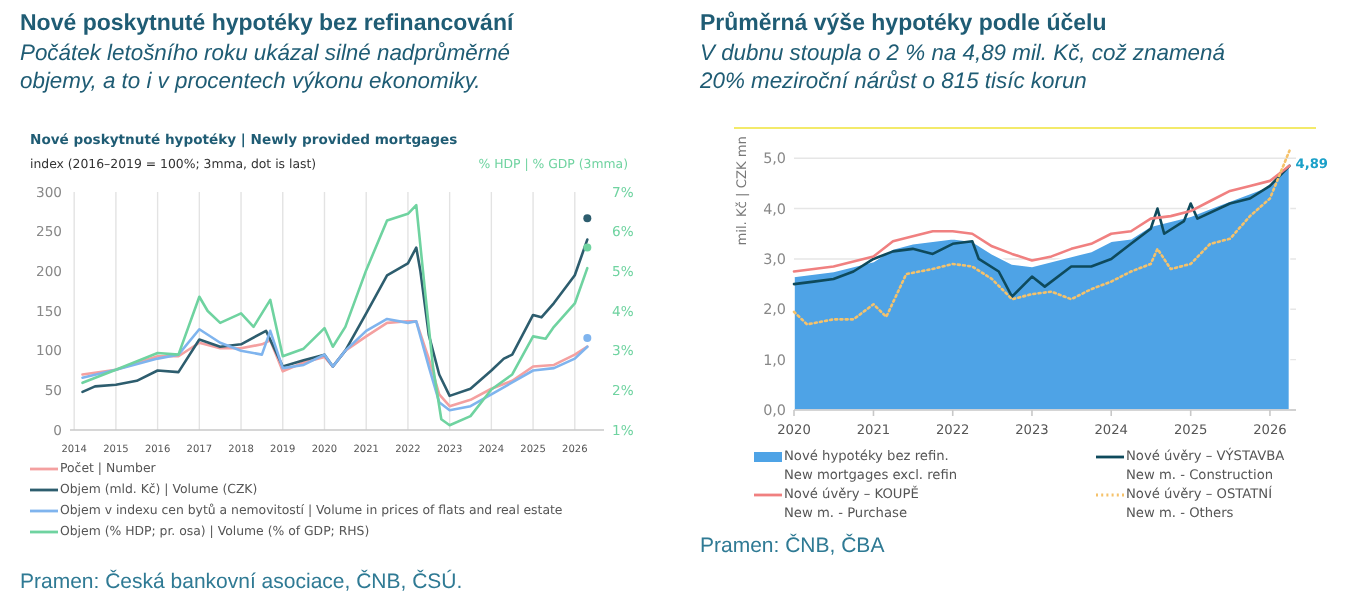  I want to click on text: Pramen: Česká bankovní asociace, ČNB, ČSÚ., so click(241, 581).